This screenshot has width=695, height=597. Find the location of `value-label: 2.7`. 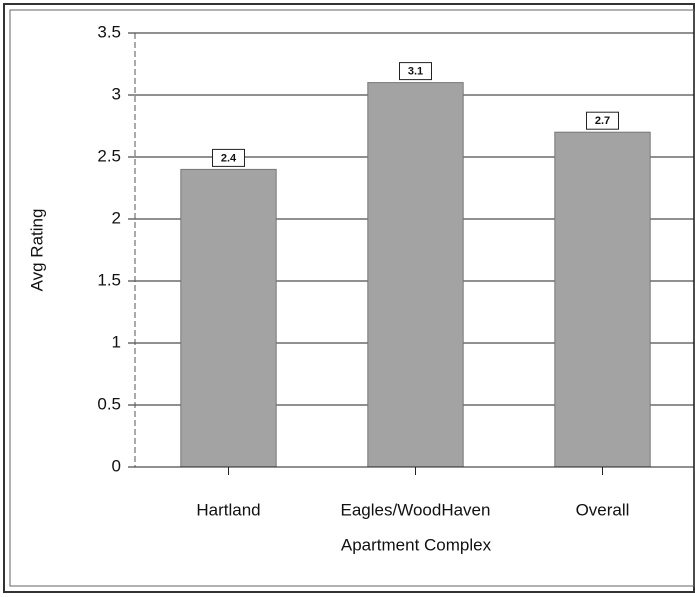

value-label: 2.7 is located at coordinates (602, 121).